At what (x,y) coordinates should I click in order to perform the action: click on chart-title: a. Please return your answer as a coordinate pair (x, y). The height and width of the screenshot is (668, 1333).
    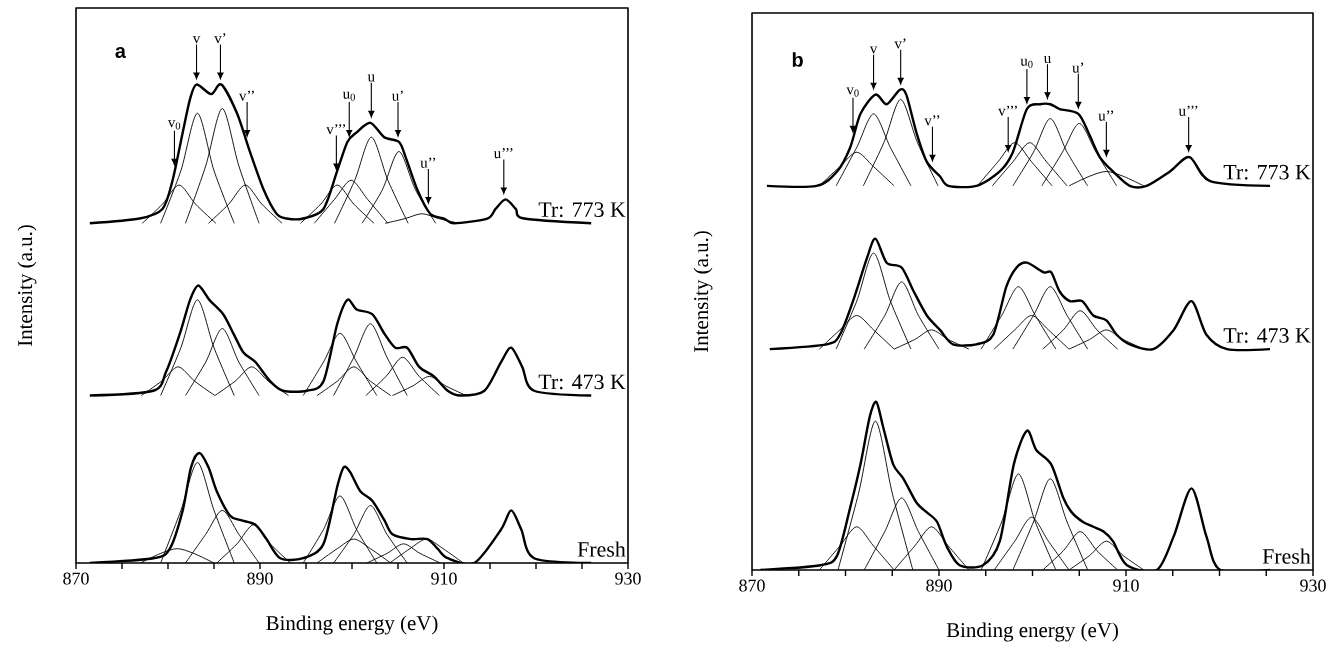
    Looking at the image, I should click on (121, 52).